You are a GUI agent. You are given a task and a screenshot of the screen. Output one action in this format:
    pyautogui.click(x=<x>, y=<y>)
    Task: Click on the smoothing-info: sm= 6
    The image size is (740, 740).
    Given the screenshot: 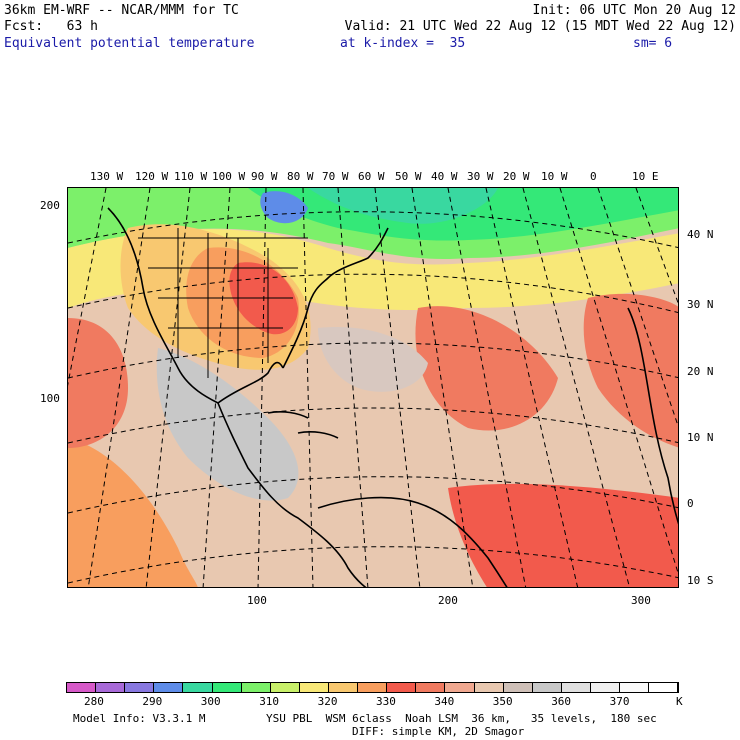 What is the action you would take?
    pyautogui.click(x=653, y=43)
    